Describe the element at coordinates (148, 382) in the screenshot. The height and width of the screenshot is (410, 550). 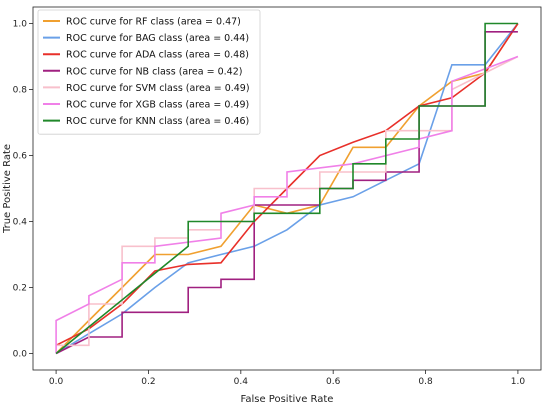
I see `x-tick-label: 0.2` at that location.